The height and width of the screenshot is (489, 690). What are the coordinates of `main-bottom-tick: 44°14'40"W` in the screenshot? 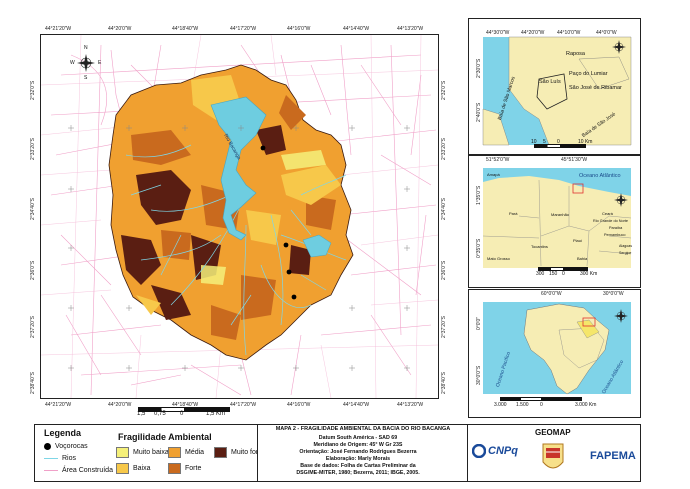 It's located at (356, 405).